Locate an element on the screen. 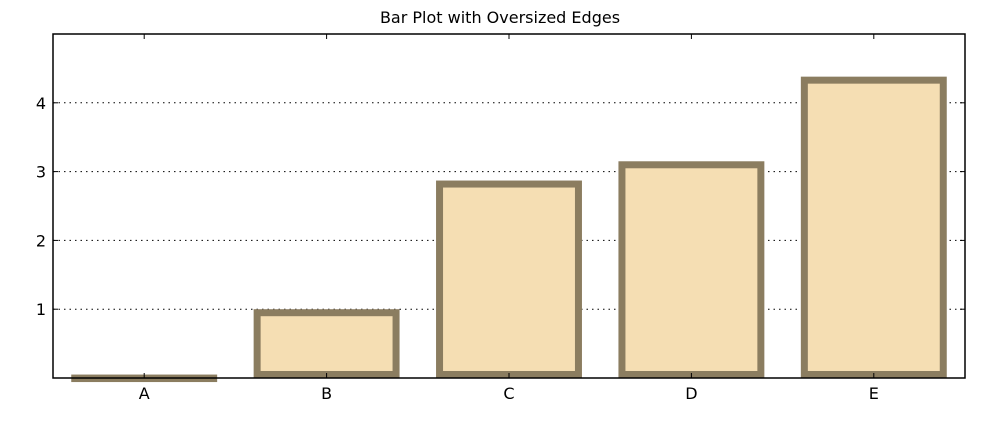 The width and height of the screenshot is (1000, 437). ytick-label-3: 3 is located at coordinates (41, 172).